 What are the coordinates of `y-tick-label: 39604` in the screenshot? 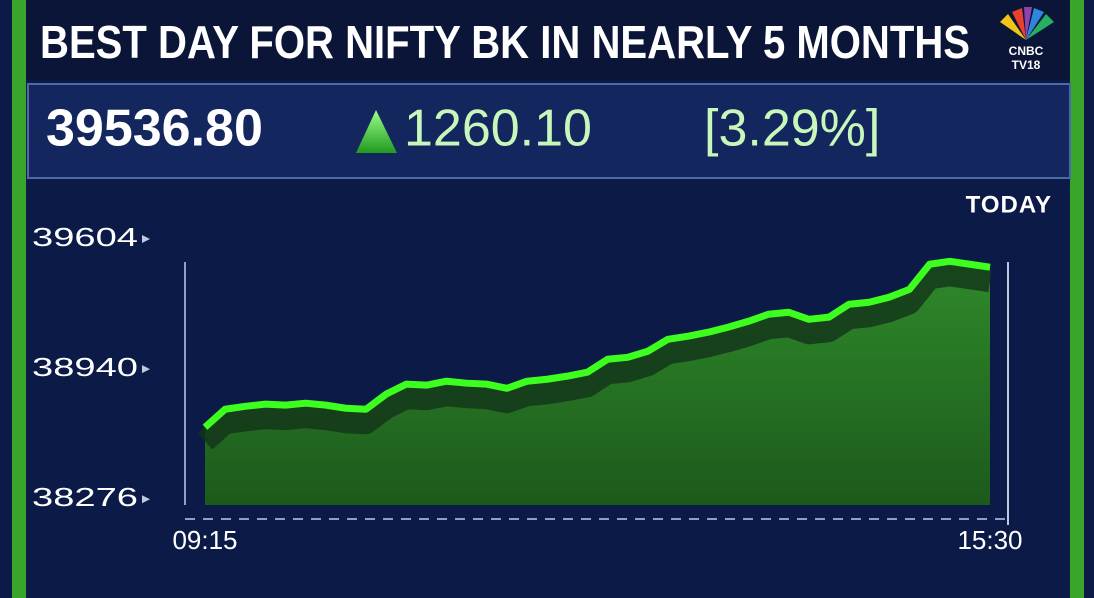 It's located at (85, 237).